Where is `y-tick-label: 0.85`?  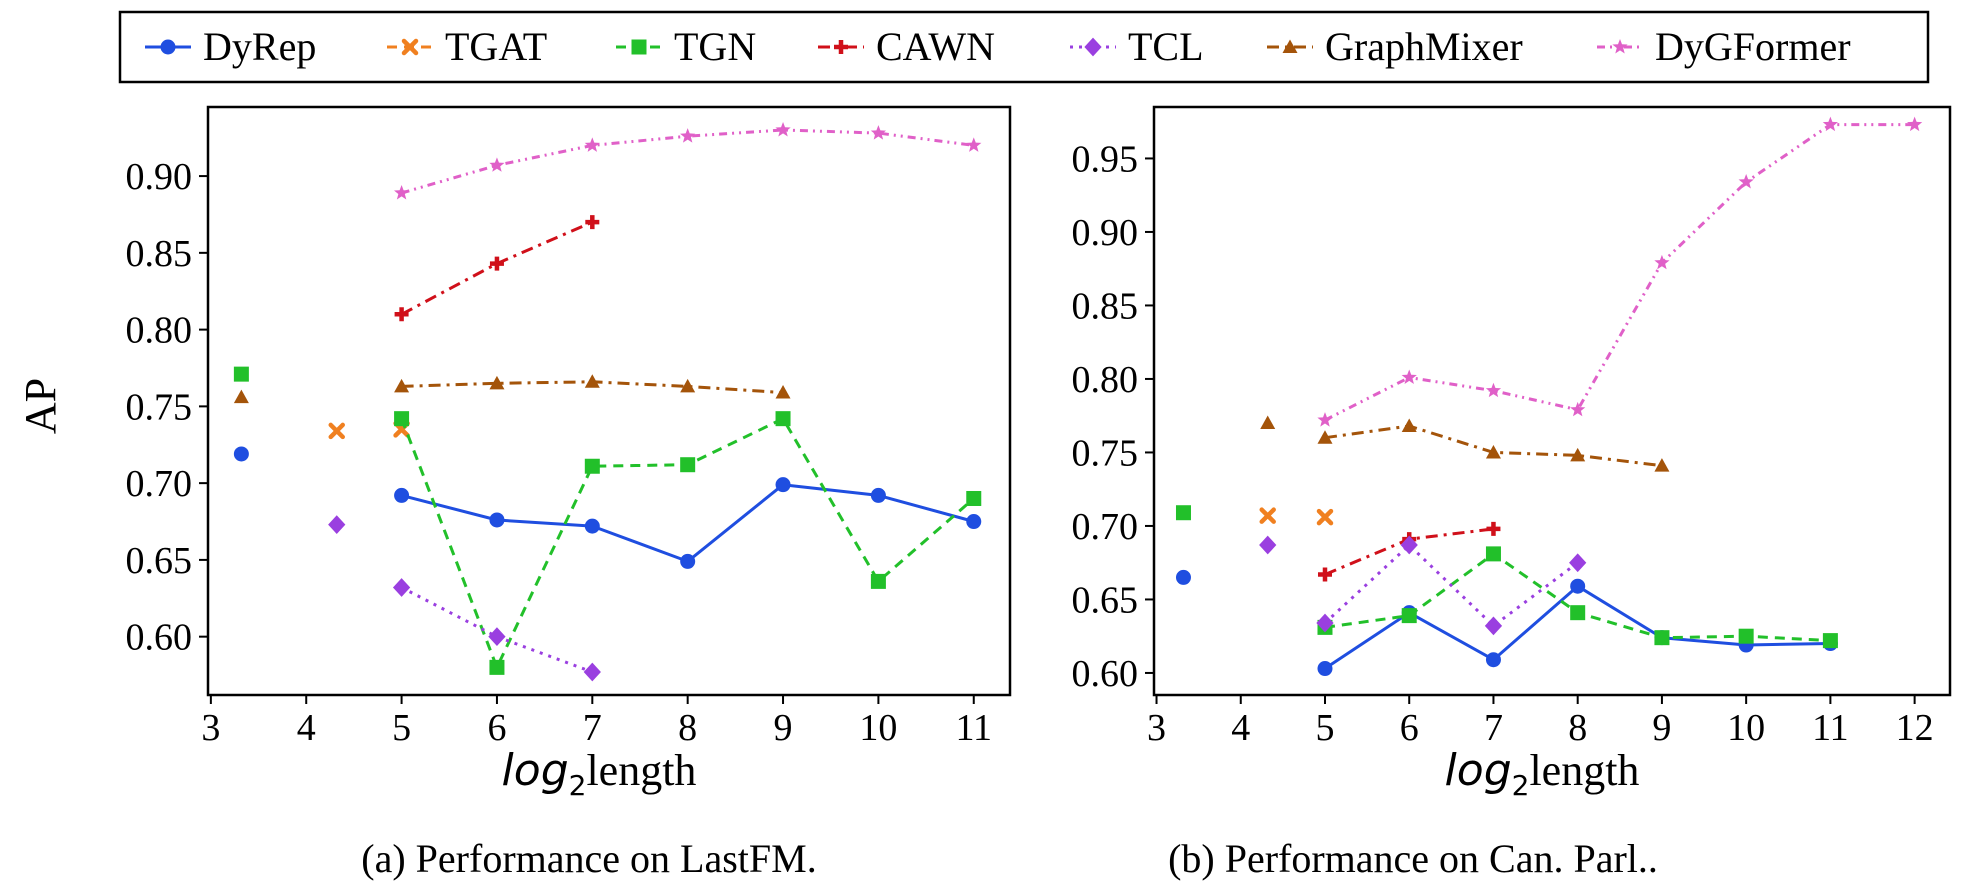 y-tick-label: 0.85 is located at coordinates (1105, 306).